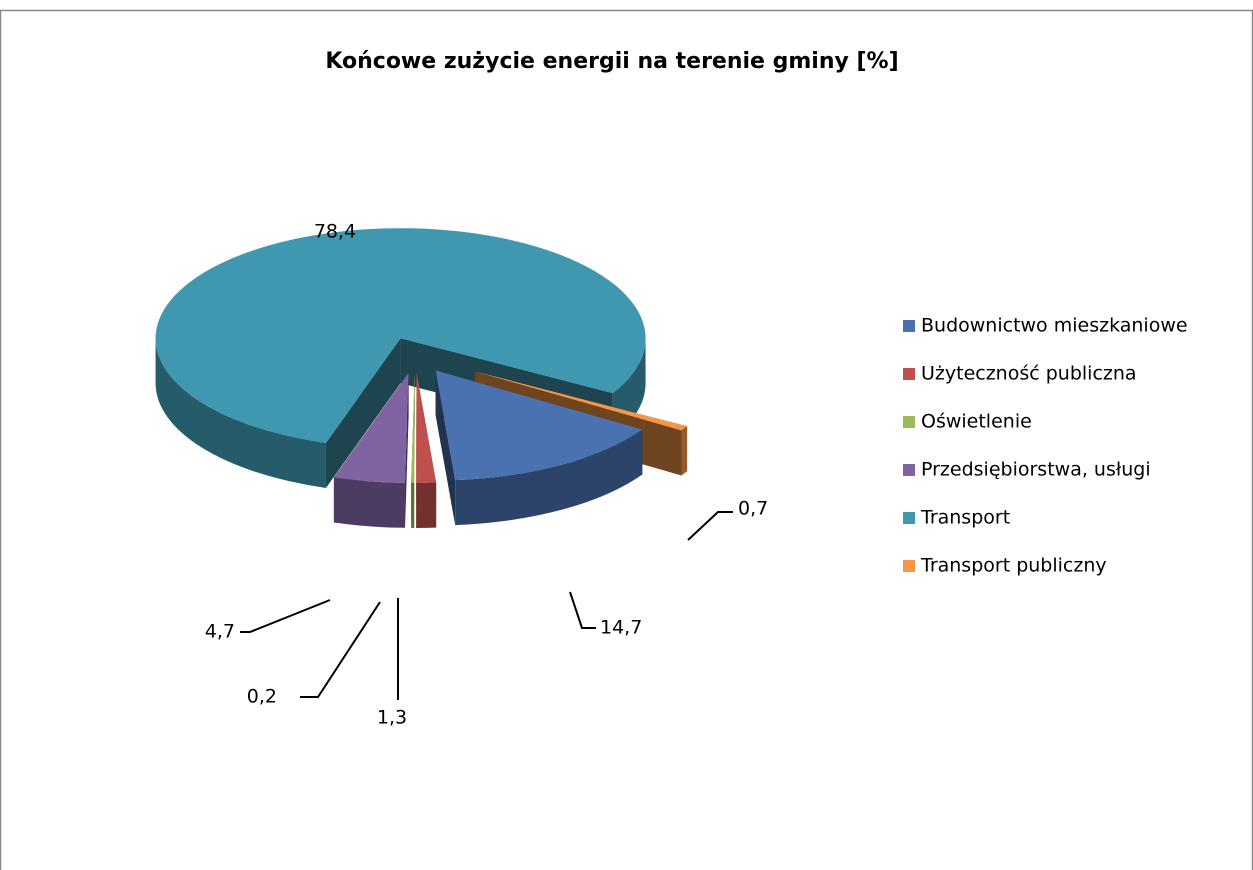 Image resolution: width=1253 pixels, height=870 pixels. Describe the element at coordinates (1013, 566) in the screenshot. I see `legend-label: Transport publiczny` at that location.